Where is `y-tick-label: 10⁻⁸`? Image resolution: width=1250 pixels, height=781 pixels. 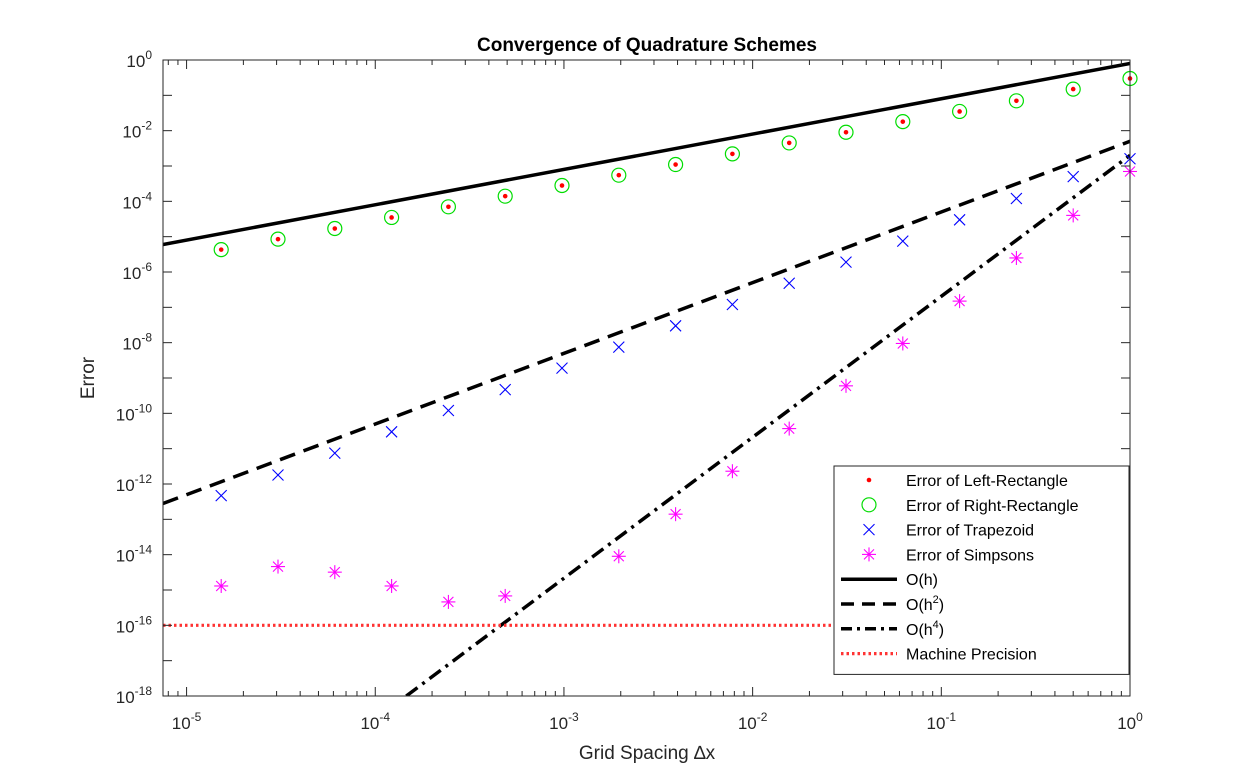
y-tick-label: 10⁻⁸ is located at coordinates (137, 342).